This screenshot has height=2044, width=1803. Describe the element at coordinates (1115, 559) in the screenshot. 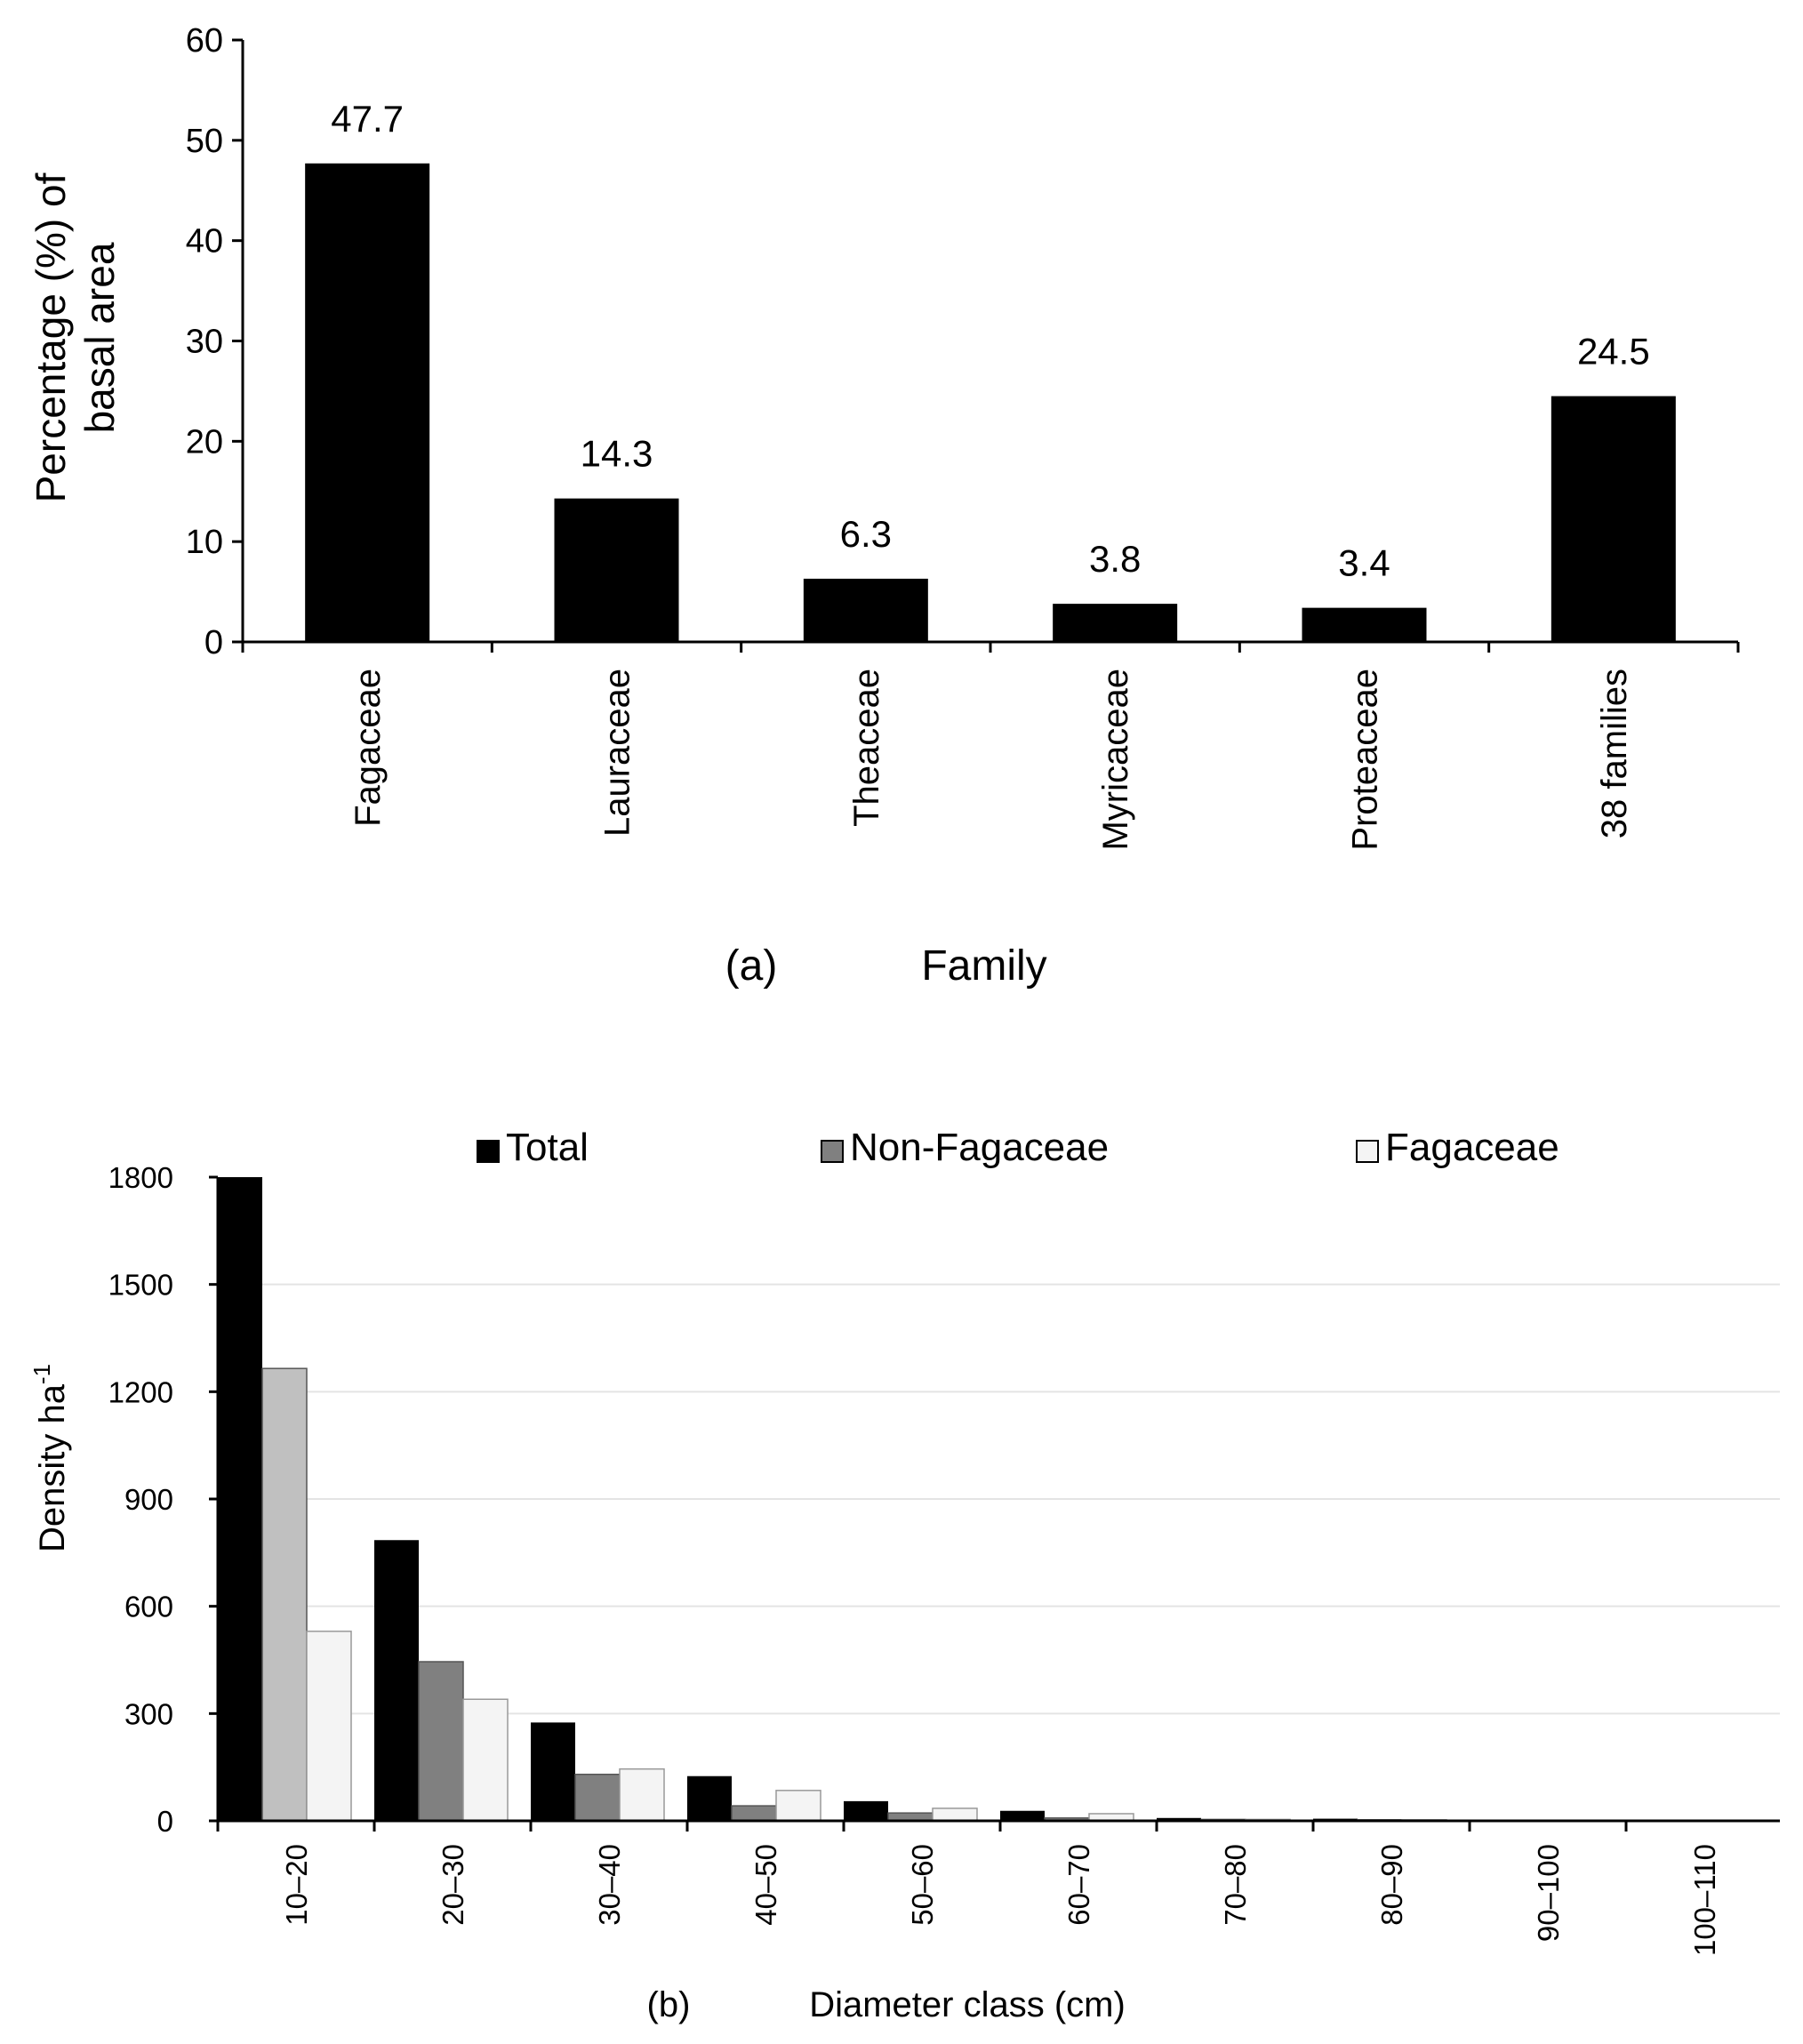

I see `chart-a-data-label: 3.8` at that location.